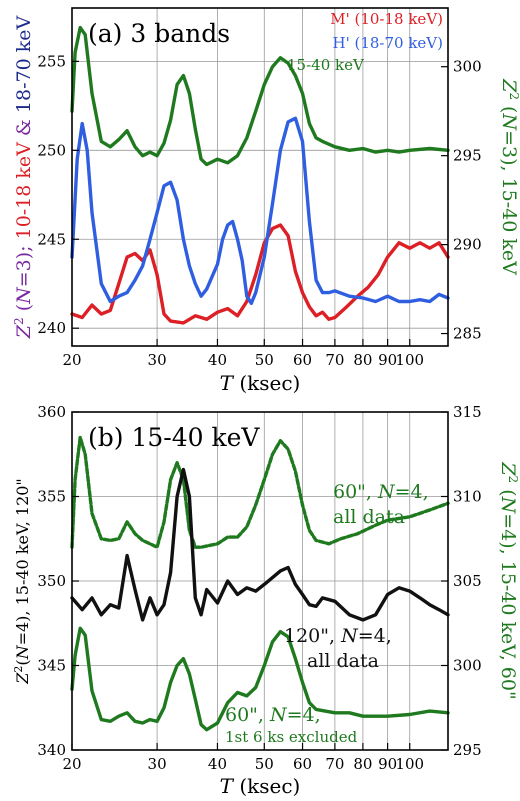 This screenshot has height=801, width=520. Describe the element at coordinates (409, 360) in the screenshot. I see `panel-a-xtick-label-100: 100` at that location.